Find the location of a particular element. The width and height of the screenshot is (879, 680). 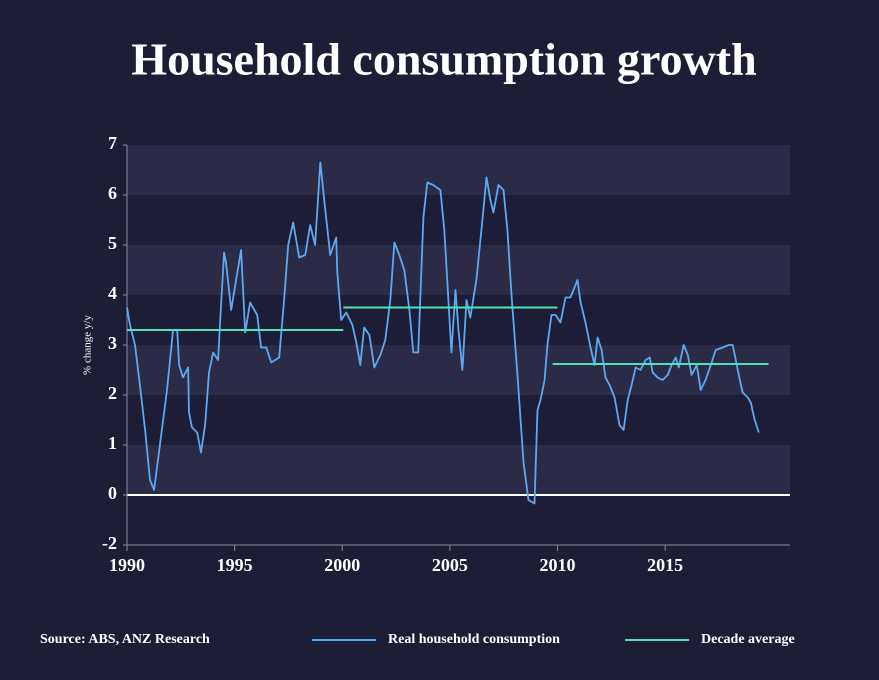

x-tick-label: 1990 is located at coordinates (127, 565).